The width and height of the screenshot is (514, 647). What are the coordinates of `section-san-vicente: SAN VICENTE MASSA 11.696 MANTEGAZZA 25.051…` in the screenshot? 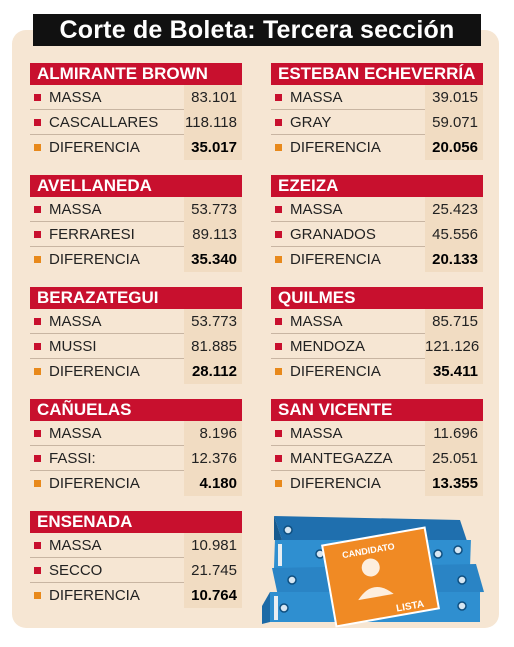 It's located at (377, 447).